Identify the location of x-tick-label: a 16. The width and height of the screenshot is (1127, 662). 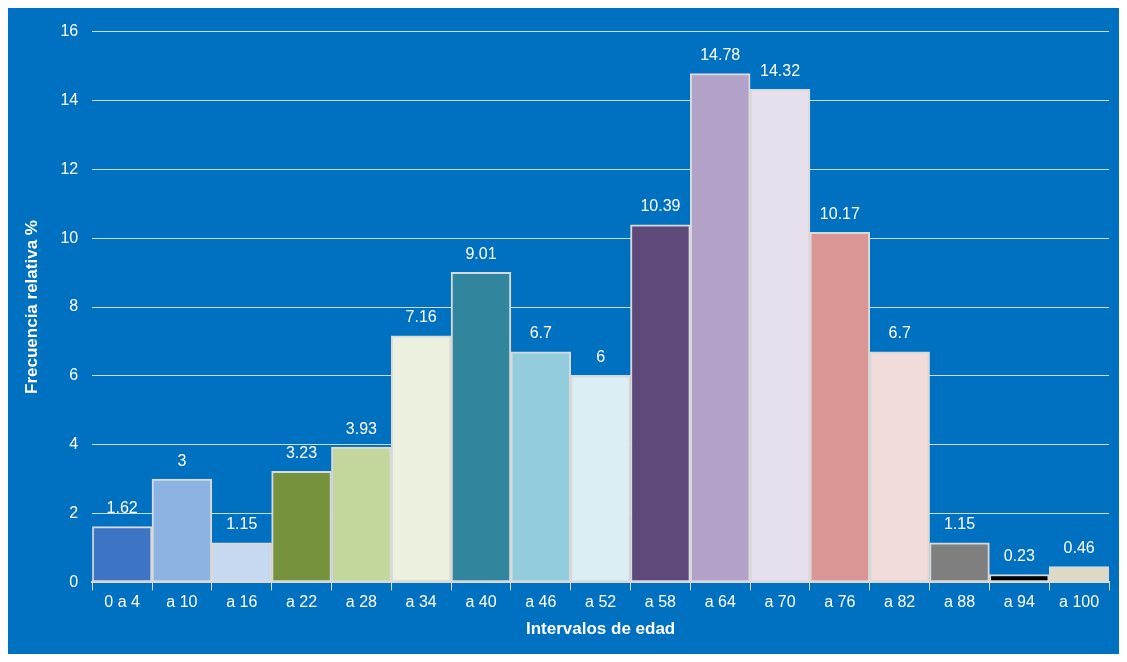
(242, 602).